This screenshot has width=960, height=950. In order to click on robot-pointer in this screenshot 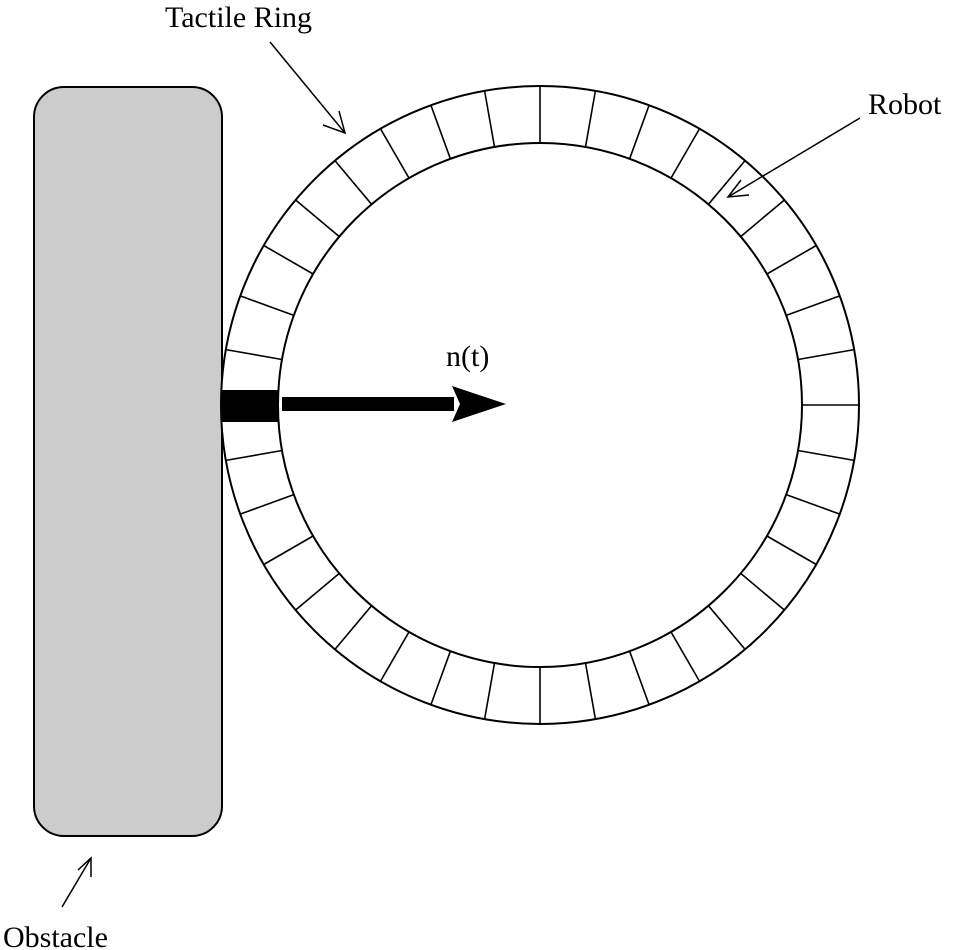, I will do `click(793, 157)`.